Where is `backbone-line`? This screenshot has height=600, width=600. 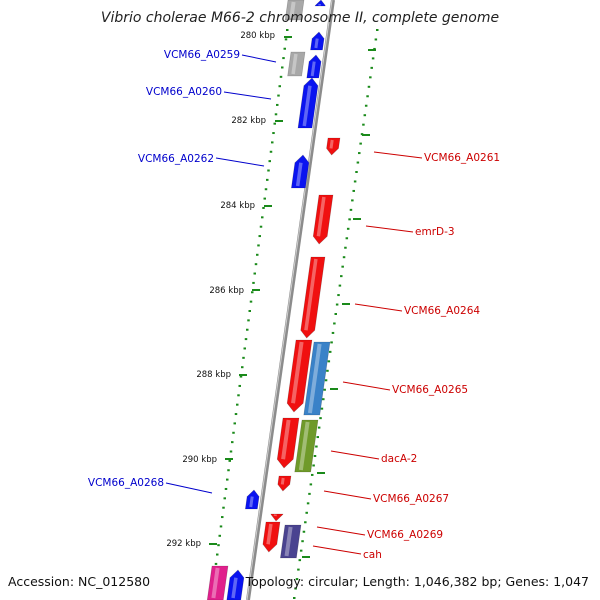
backbone-line is located at coordinates (290, 300).